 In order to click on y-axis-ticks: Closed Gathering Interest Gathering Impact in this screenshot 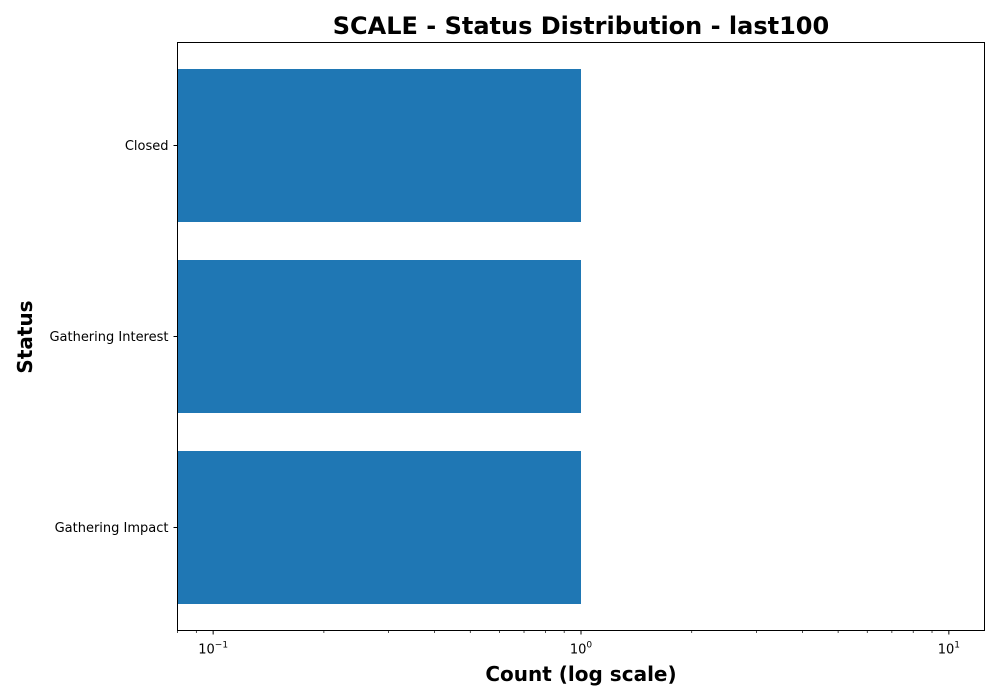, I will do `click(113, 337)`.